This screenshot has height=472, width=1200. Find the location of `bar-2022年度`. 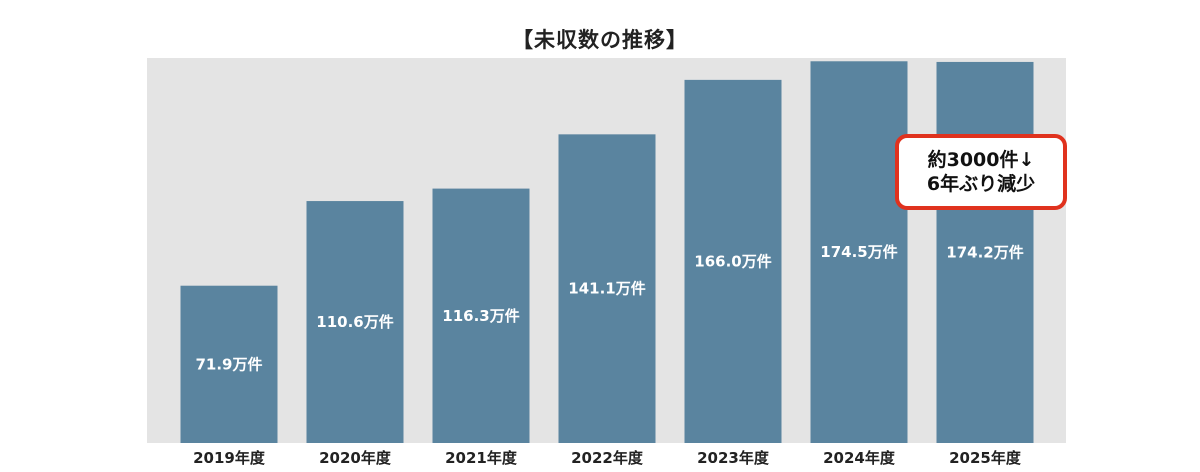

bar-2022年度 is located at coordinates (607, 288).